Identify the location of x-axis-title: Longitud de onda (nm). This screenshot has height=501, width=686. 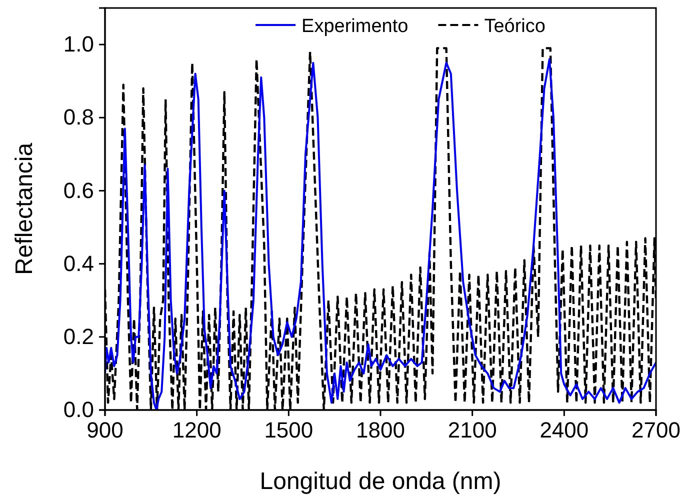
(381, 481).